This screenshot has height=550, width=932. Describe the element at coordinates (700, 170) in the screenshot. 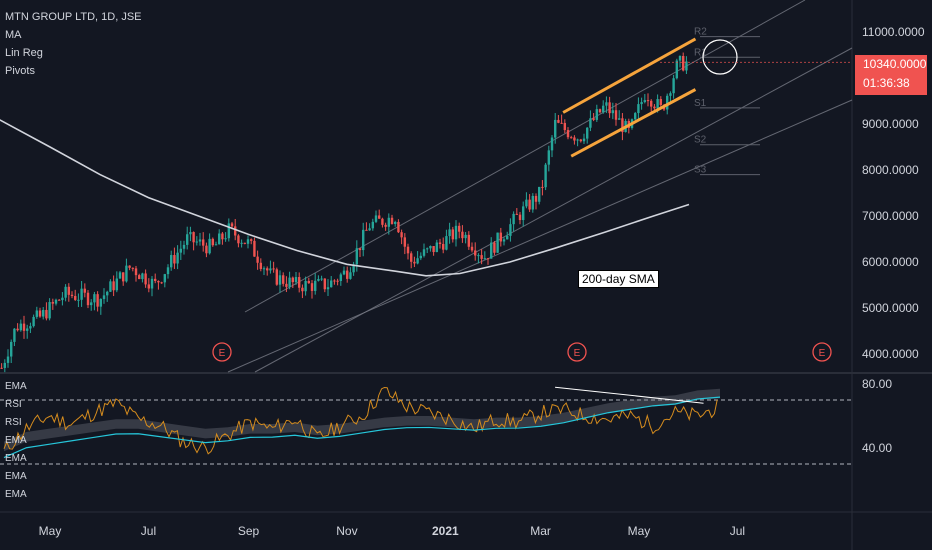

I see `pivot-label: S3` at that location.